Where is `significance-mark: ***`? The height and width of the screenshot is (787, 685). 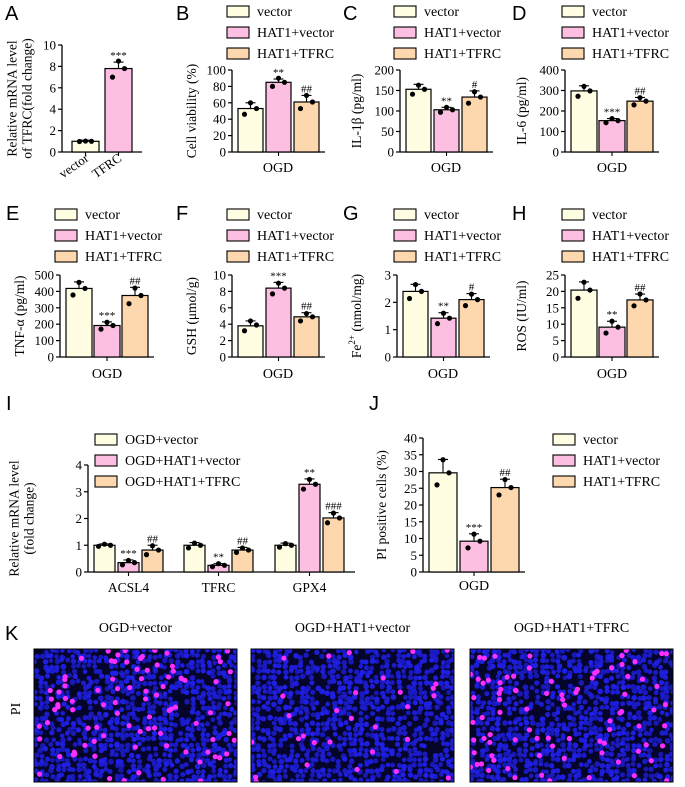
significance-mark: *** is located at coordinates (278, 276).